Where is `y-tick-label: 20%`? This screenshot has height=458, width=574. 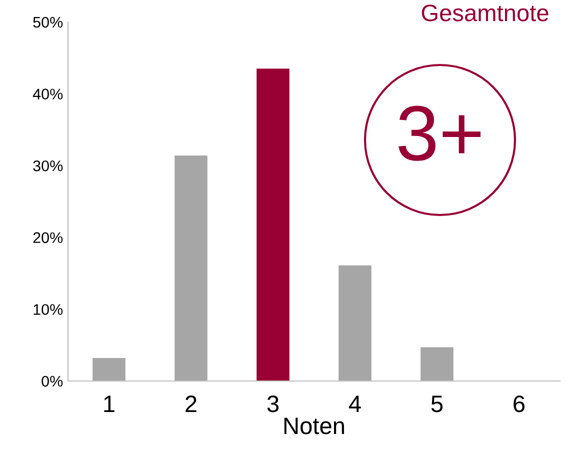 y-tick-label: 20% is located at coordinates (48, 238).